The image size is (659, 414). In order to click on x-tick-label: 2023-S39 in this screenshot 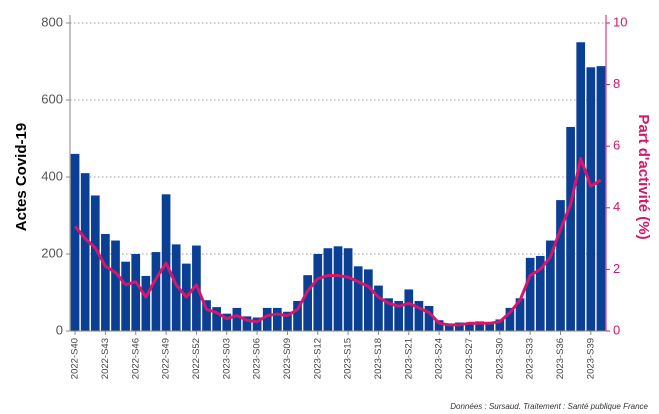, I will do `click(590, 358)`.